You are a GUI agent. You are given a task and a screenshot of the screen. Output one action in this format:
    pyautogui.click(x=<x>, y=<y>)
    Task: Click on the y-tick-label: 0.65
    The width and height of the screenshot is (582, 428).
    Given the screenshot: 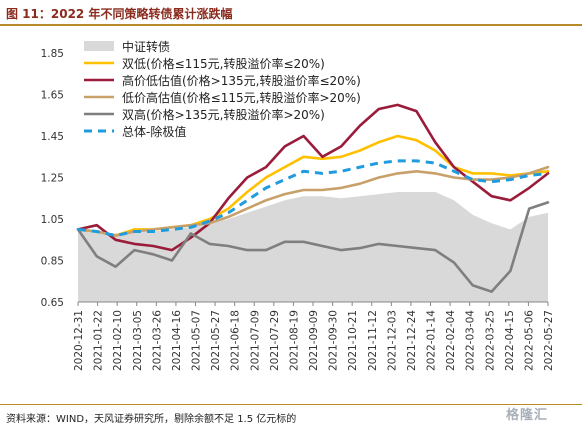 What is the action you would take?
    pyautogui.click(x=52, y=303)
    